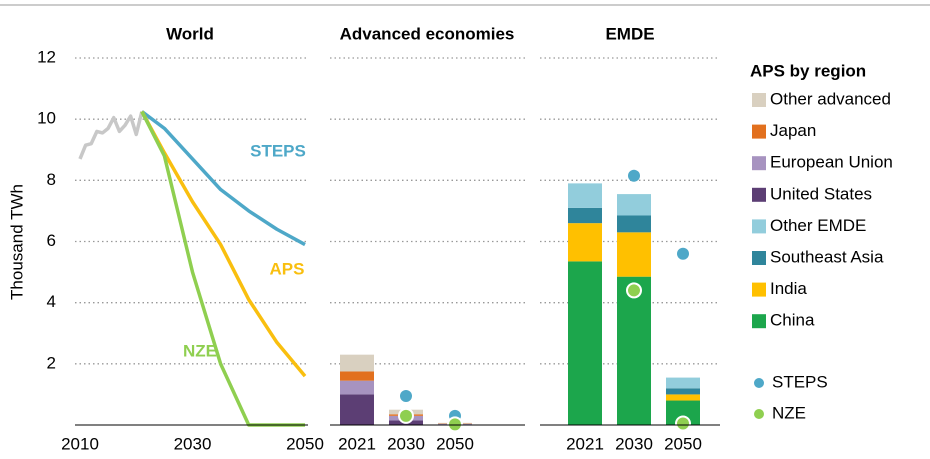 This screenshot has width=930, height=459. Describe the element at coordinates (831, 162) in the screenshot. I see `legend-label: European Union` at that location.